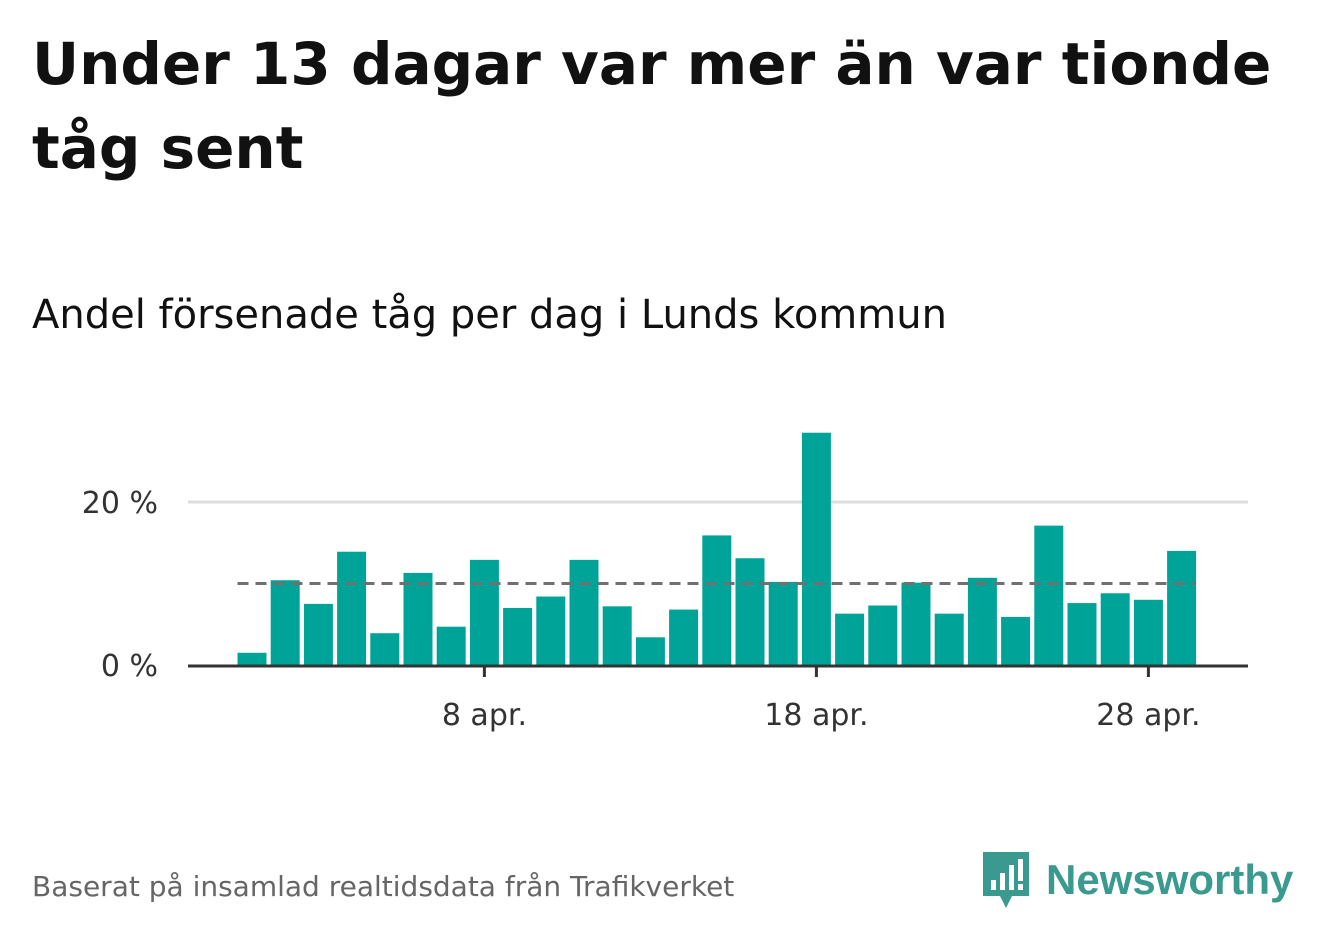  Describe the element at coordinates (484, 715) in the screenshot. I see `x-tick-label: 8 apr.` at that location.